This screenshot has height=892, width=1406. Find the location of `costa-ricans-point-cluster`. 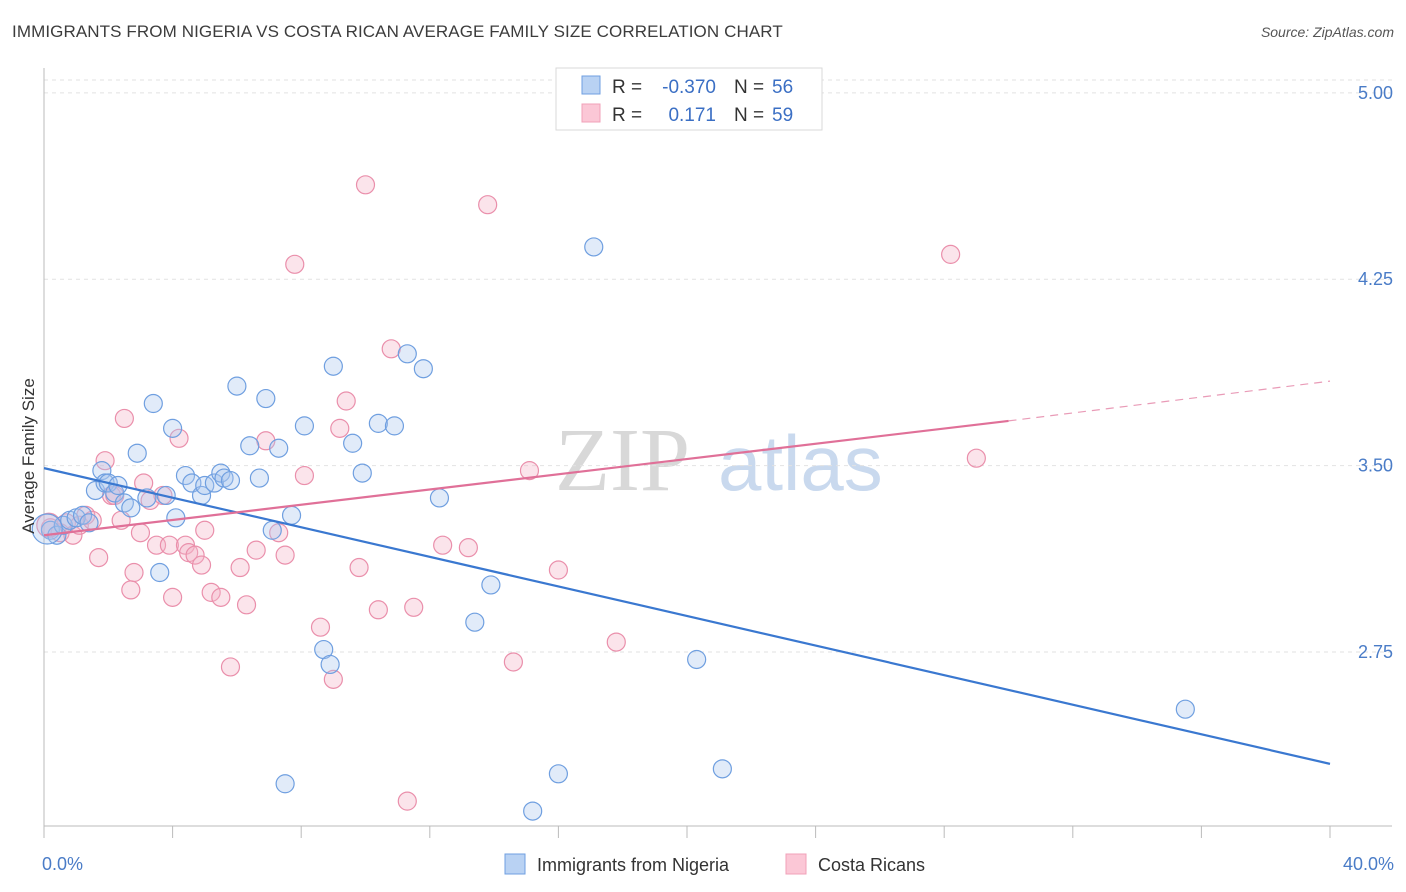

costa-ricans-point-cluster is located at coordinates (49, 525).